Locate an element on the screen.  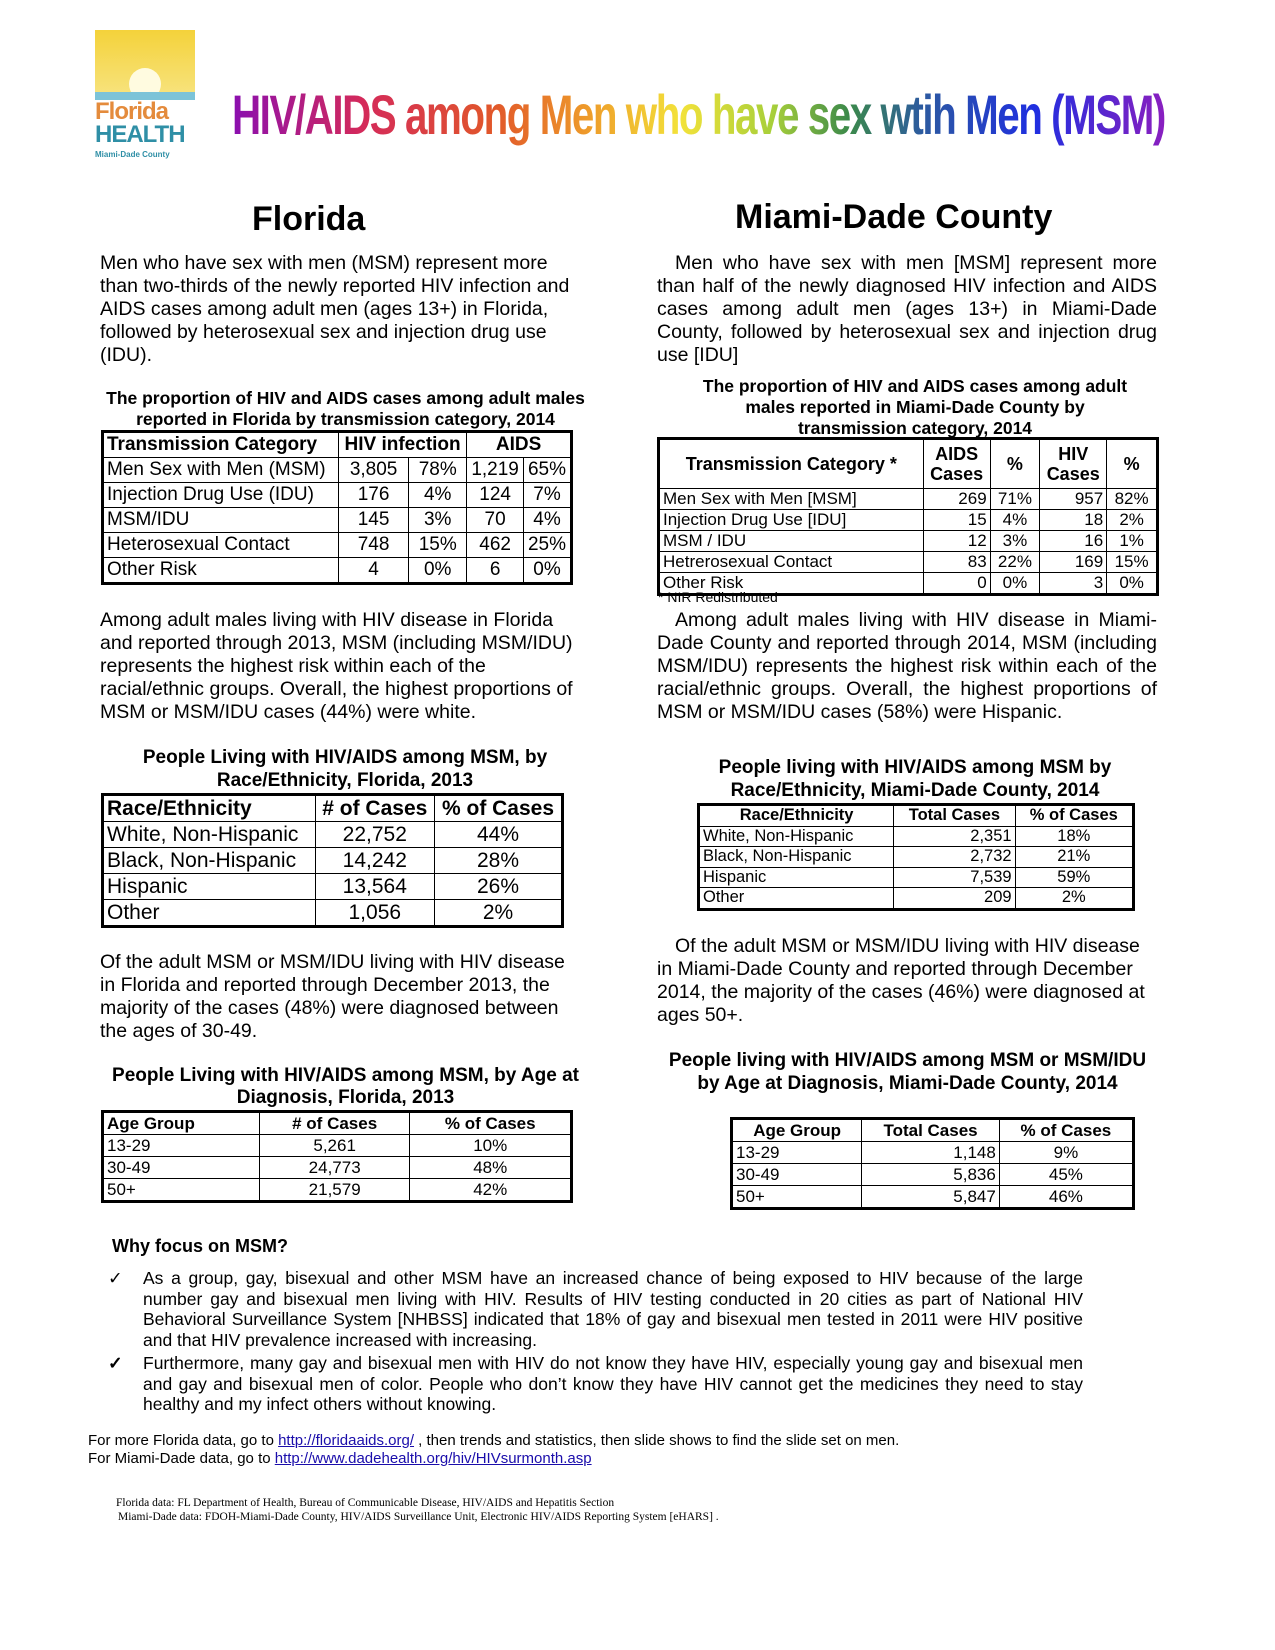
table-row: White, Non-Hispanic 2,351 18% is located at coordinates (916, 836).